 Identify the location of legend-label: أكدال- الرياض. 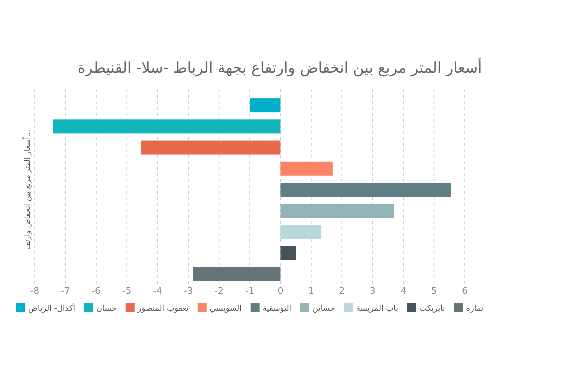
(52, 308).